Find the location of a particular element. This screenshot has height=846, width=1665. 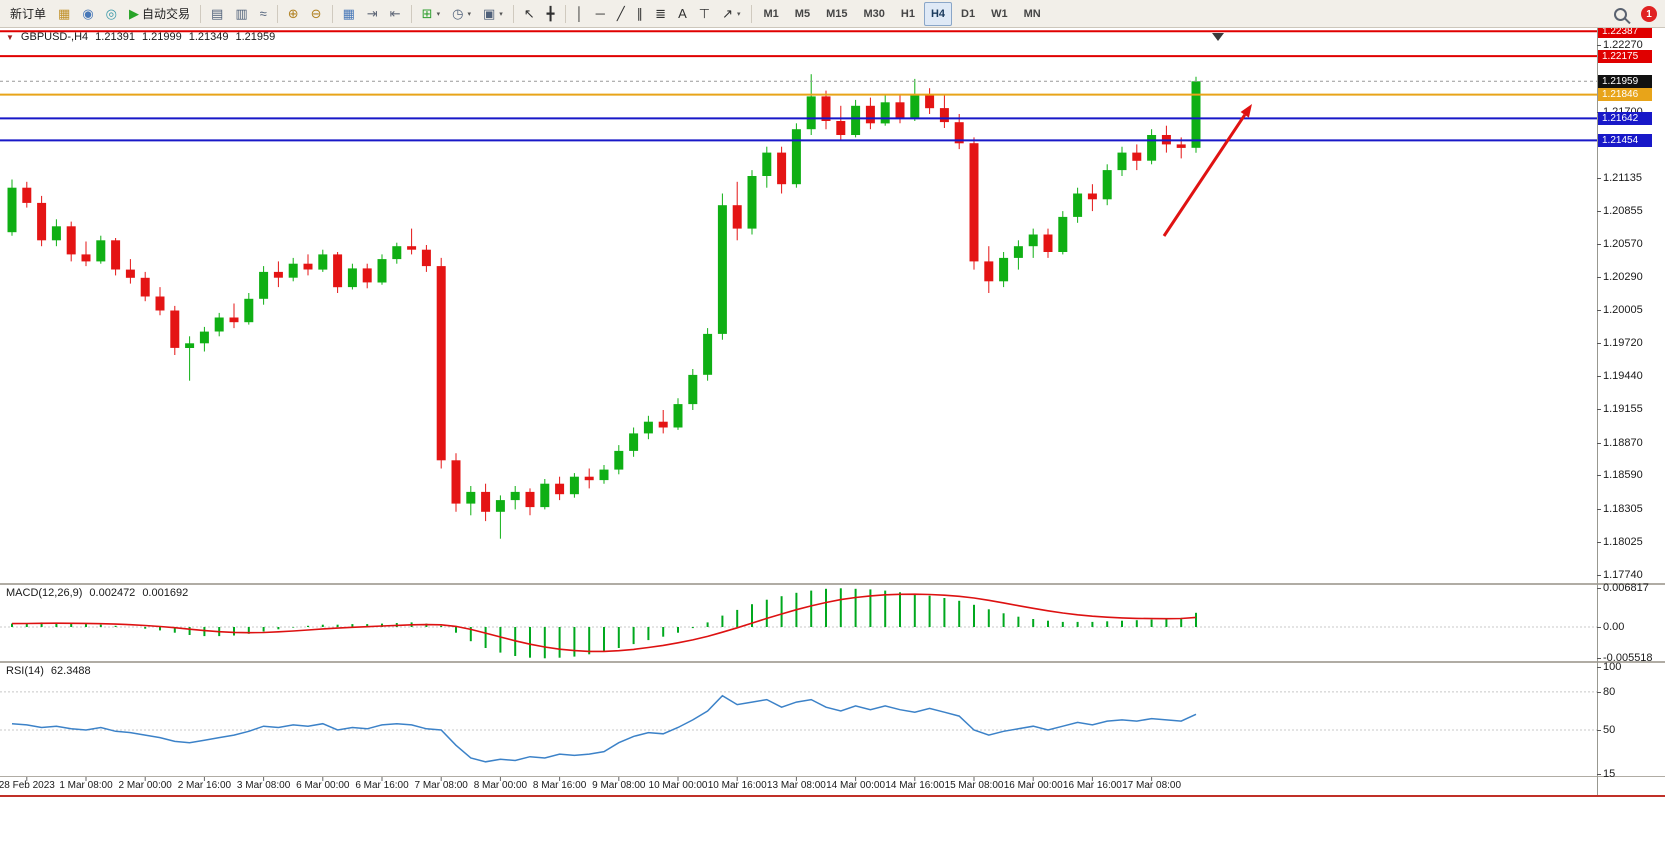

new-order-button: 新订单 is located at coordinates (28, 14).